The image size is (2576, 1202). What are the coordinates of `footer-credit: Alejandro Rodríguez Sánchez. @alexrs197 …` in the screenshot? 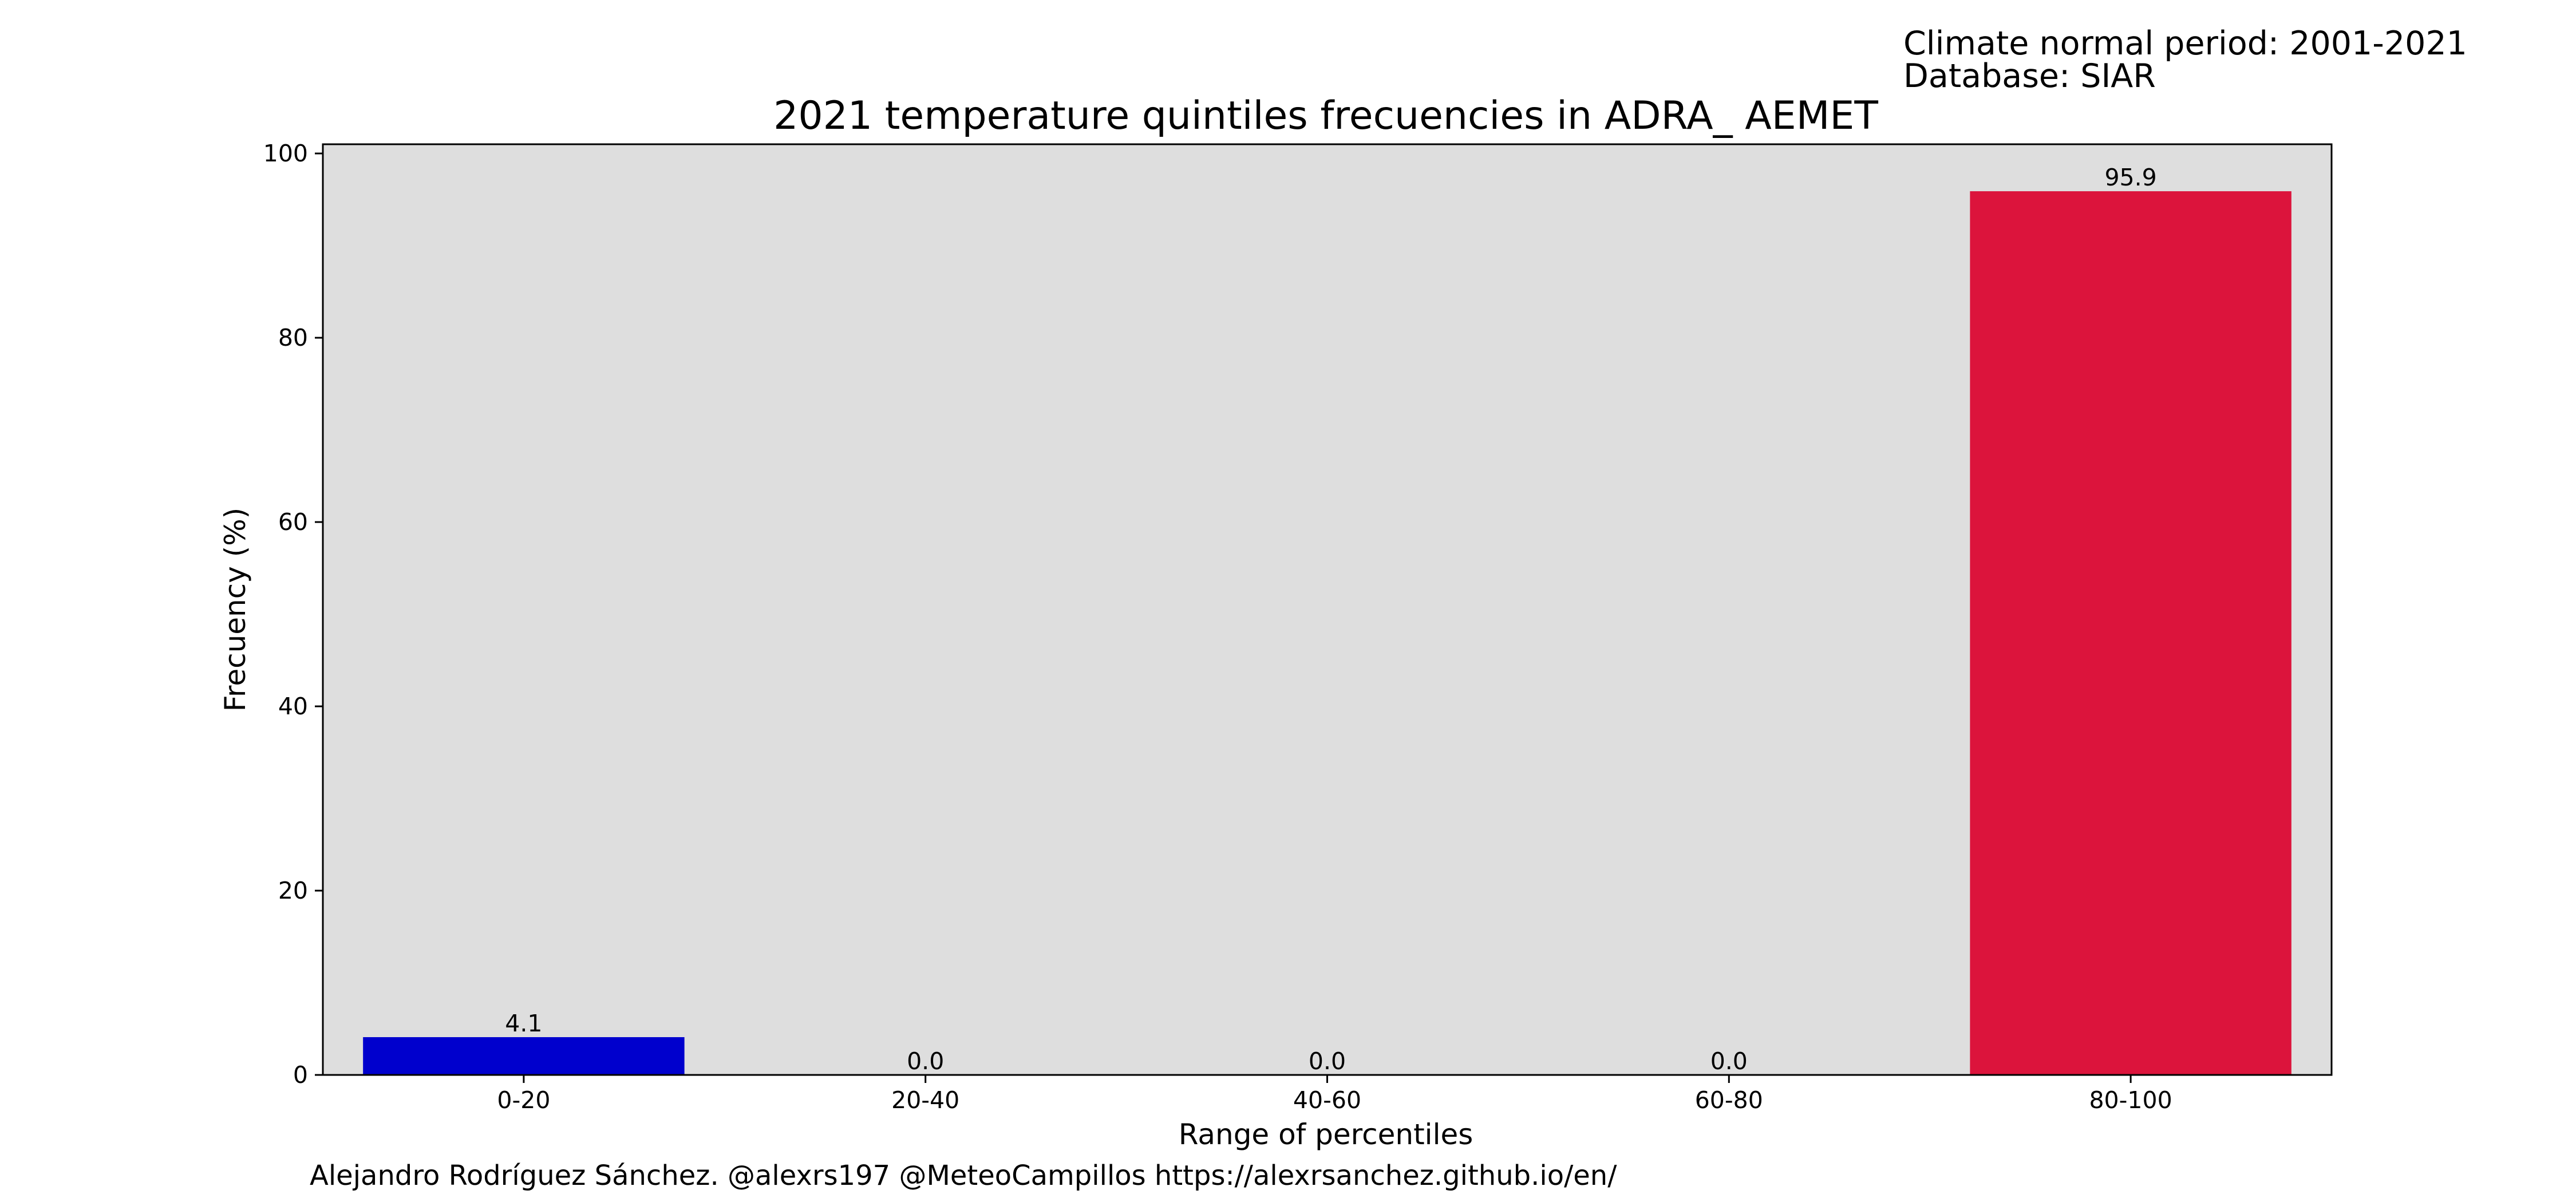 It's located at (963, 1176).